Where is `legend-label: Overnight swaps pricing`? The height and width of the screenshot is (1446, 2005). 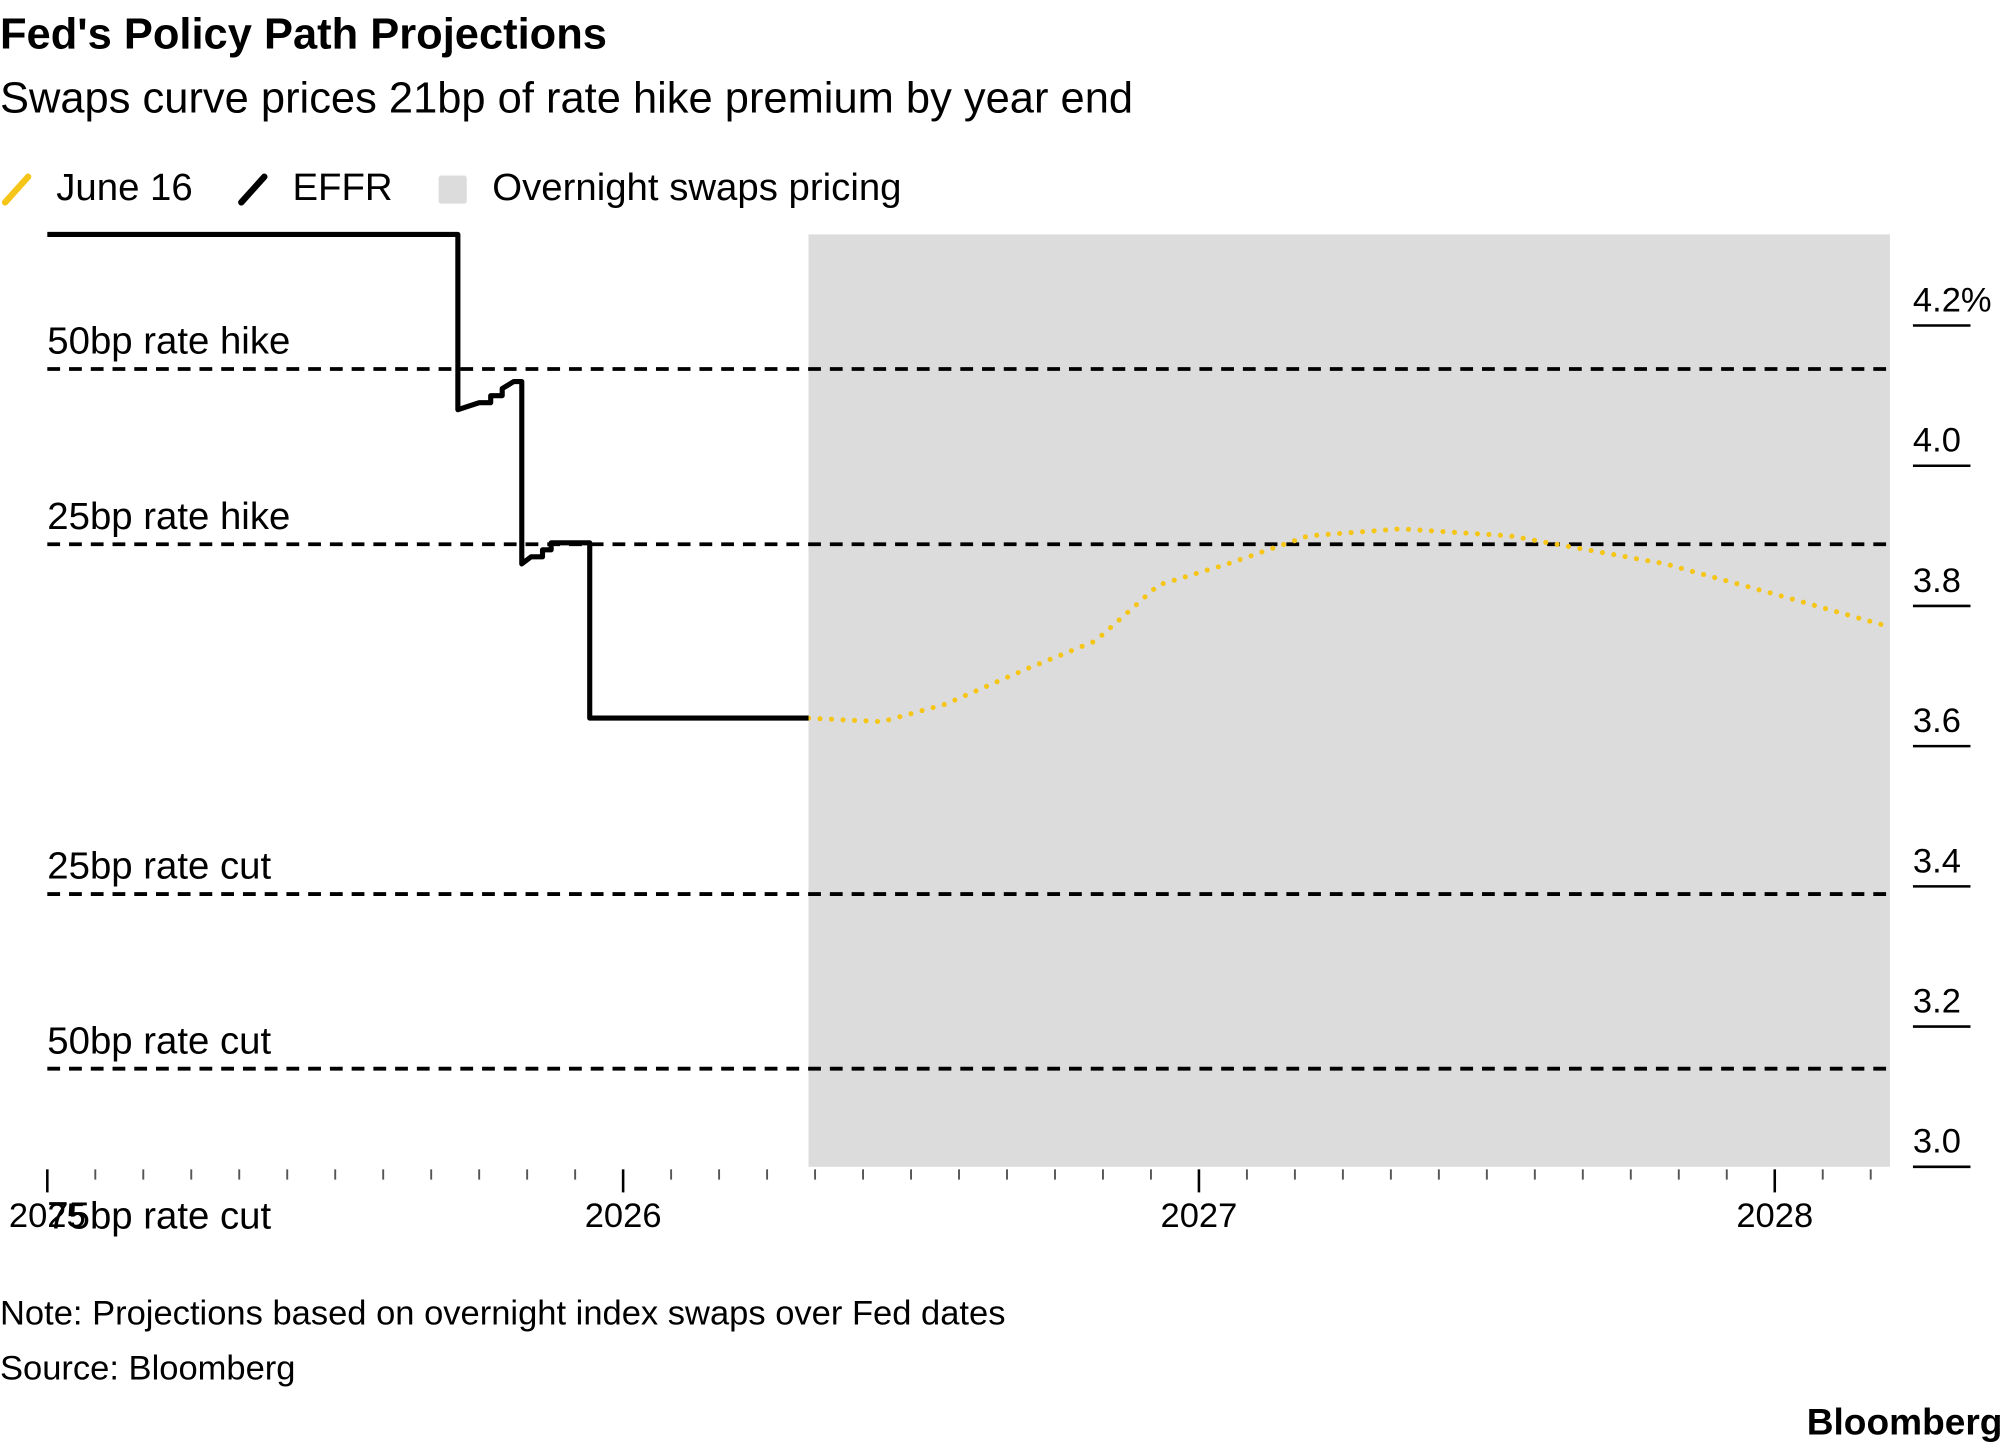
legend-label: Overnight swaps pricing is located at coordinates (696, 187).